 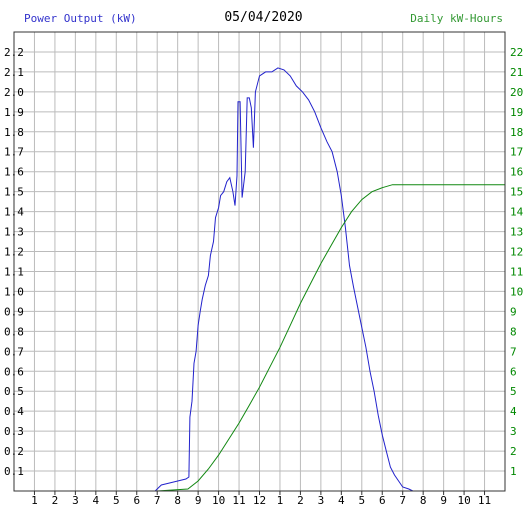 I want to click on right-tick-label: 20, so click(x=516, y=92).